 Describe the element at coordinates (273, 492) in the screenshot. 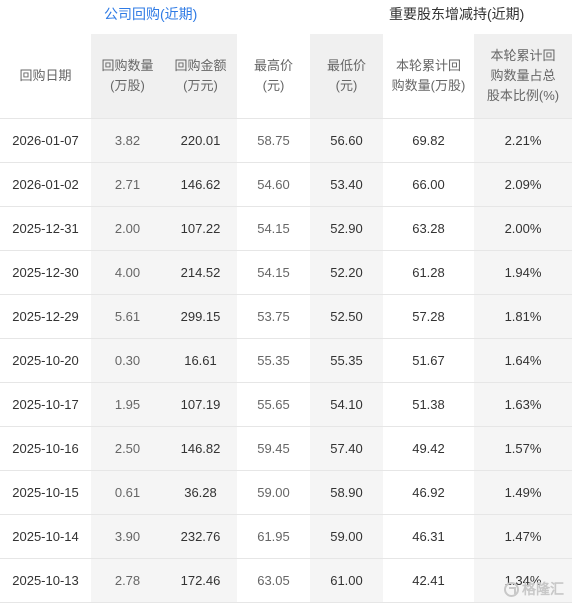

I see `cell-high-price: 59.00` at that location.